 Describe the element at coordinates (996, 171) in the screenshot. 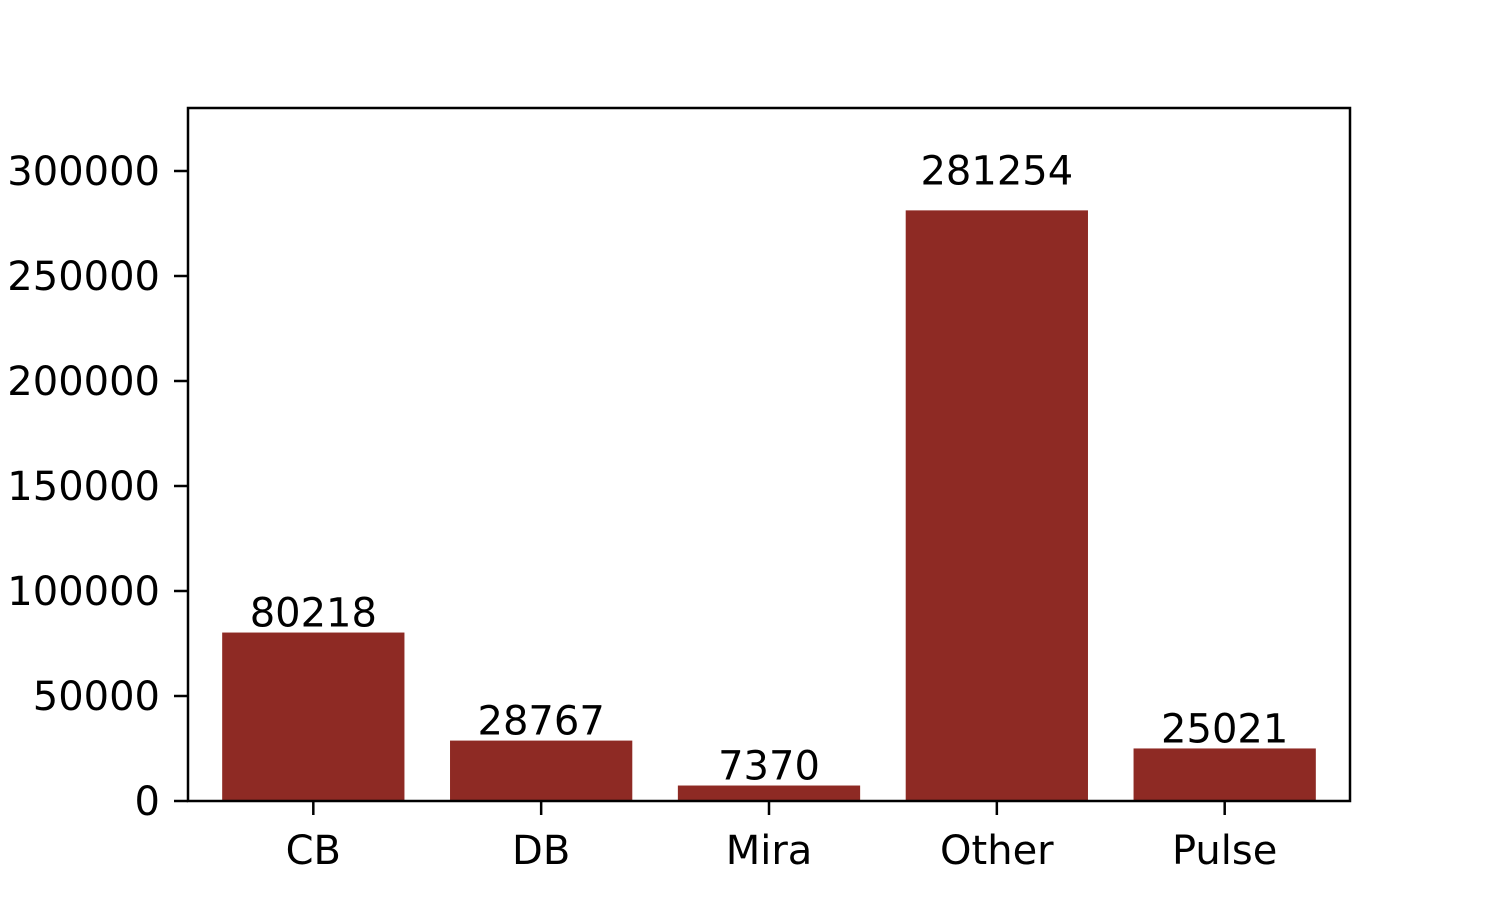

I see `data-label-other: 281254` at that location.